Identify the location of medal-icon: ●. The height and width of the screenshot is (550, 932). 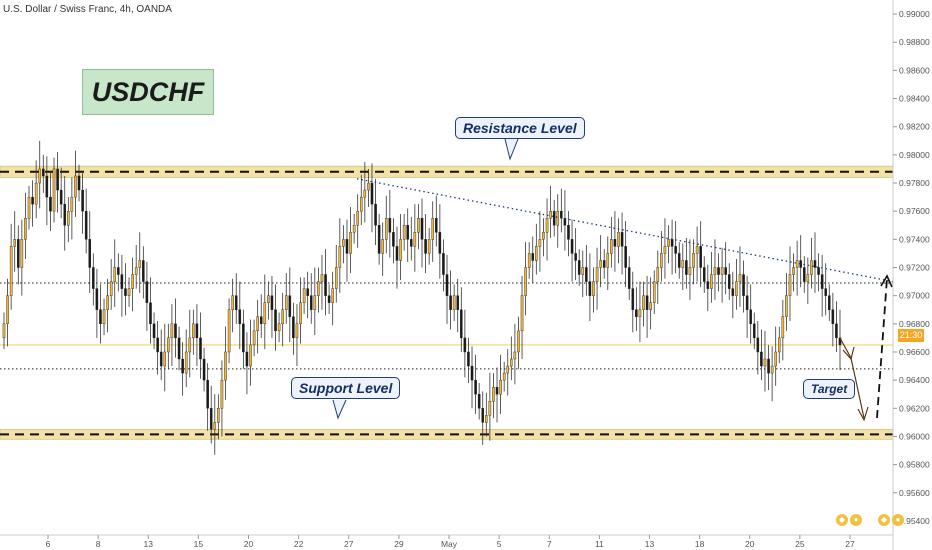
(898, 520).